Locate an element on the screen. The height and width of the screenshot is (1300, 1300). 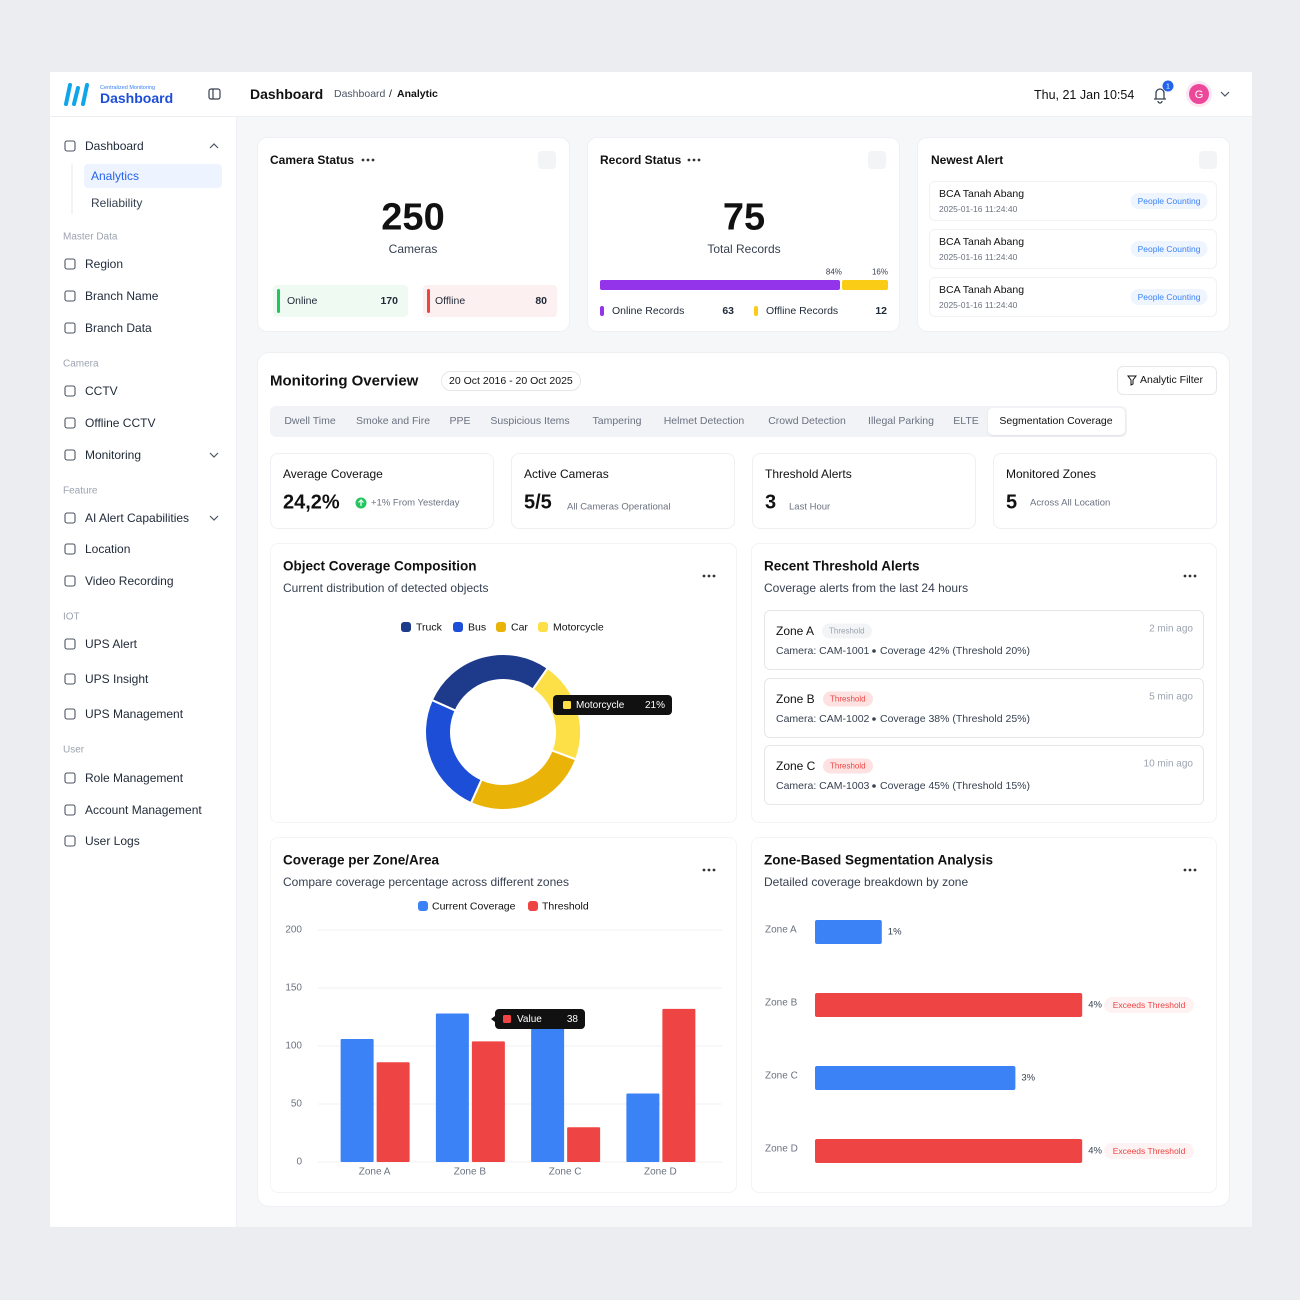
tab: Crowd Detection is located at coordinates (807, 421).